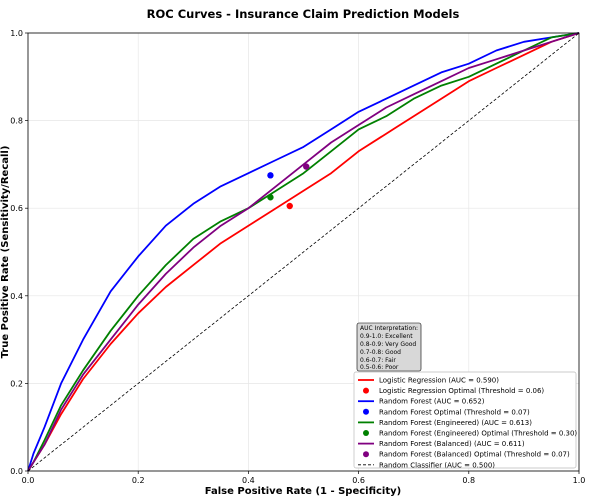 The height and width of the screenshot is (503, 595). I want to click on y-tick-label: 0.4, so click(16, 296).